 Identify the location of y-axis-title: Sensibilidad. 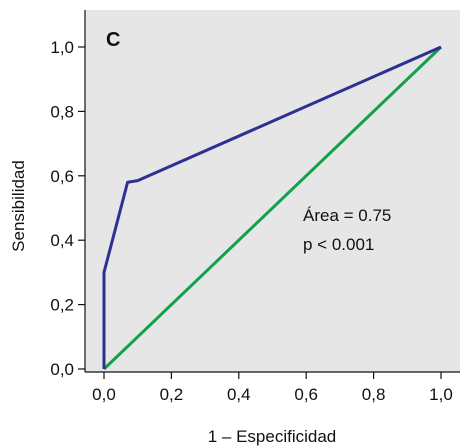
(18, 206).